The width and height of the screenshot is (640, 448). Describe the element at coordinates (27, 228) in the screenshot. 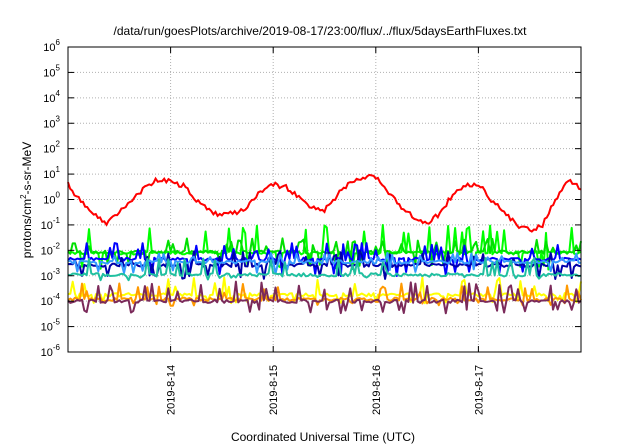

I see `y-axis-label-main: protons/cm` at that location.